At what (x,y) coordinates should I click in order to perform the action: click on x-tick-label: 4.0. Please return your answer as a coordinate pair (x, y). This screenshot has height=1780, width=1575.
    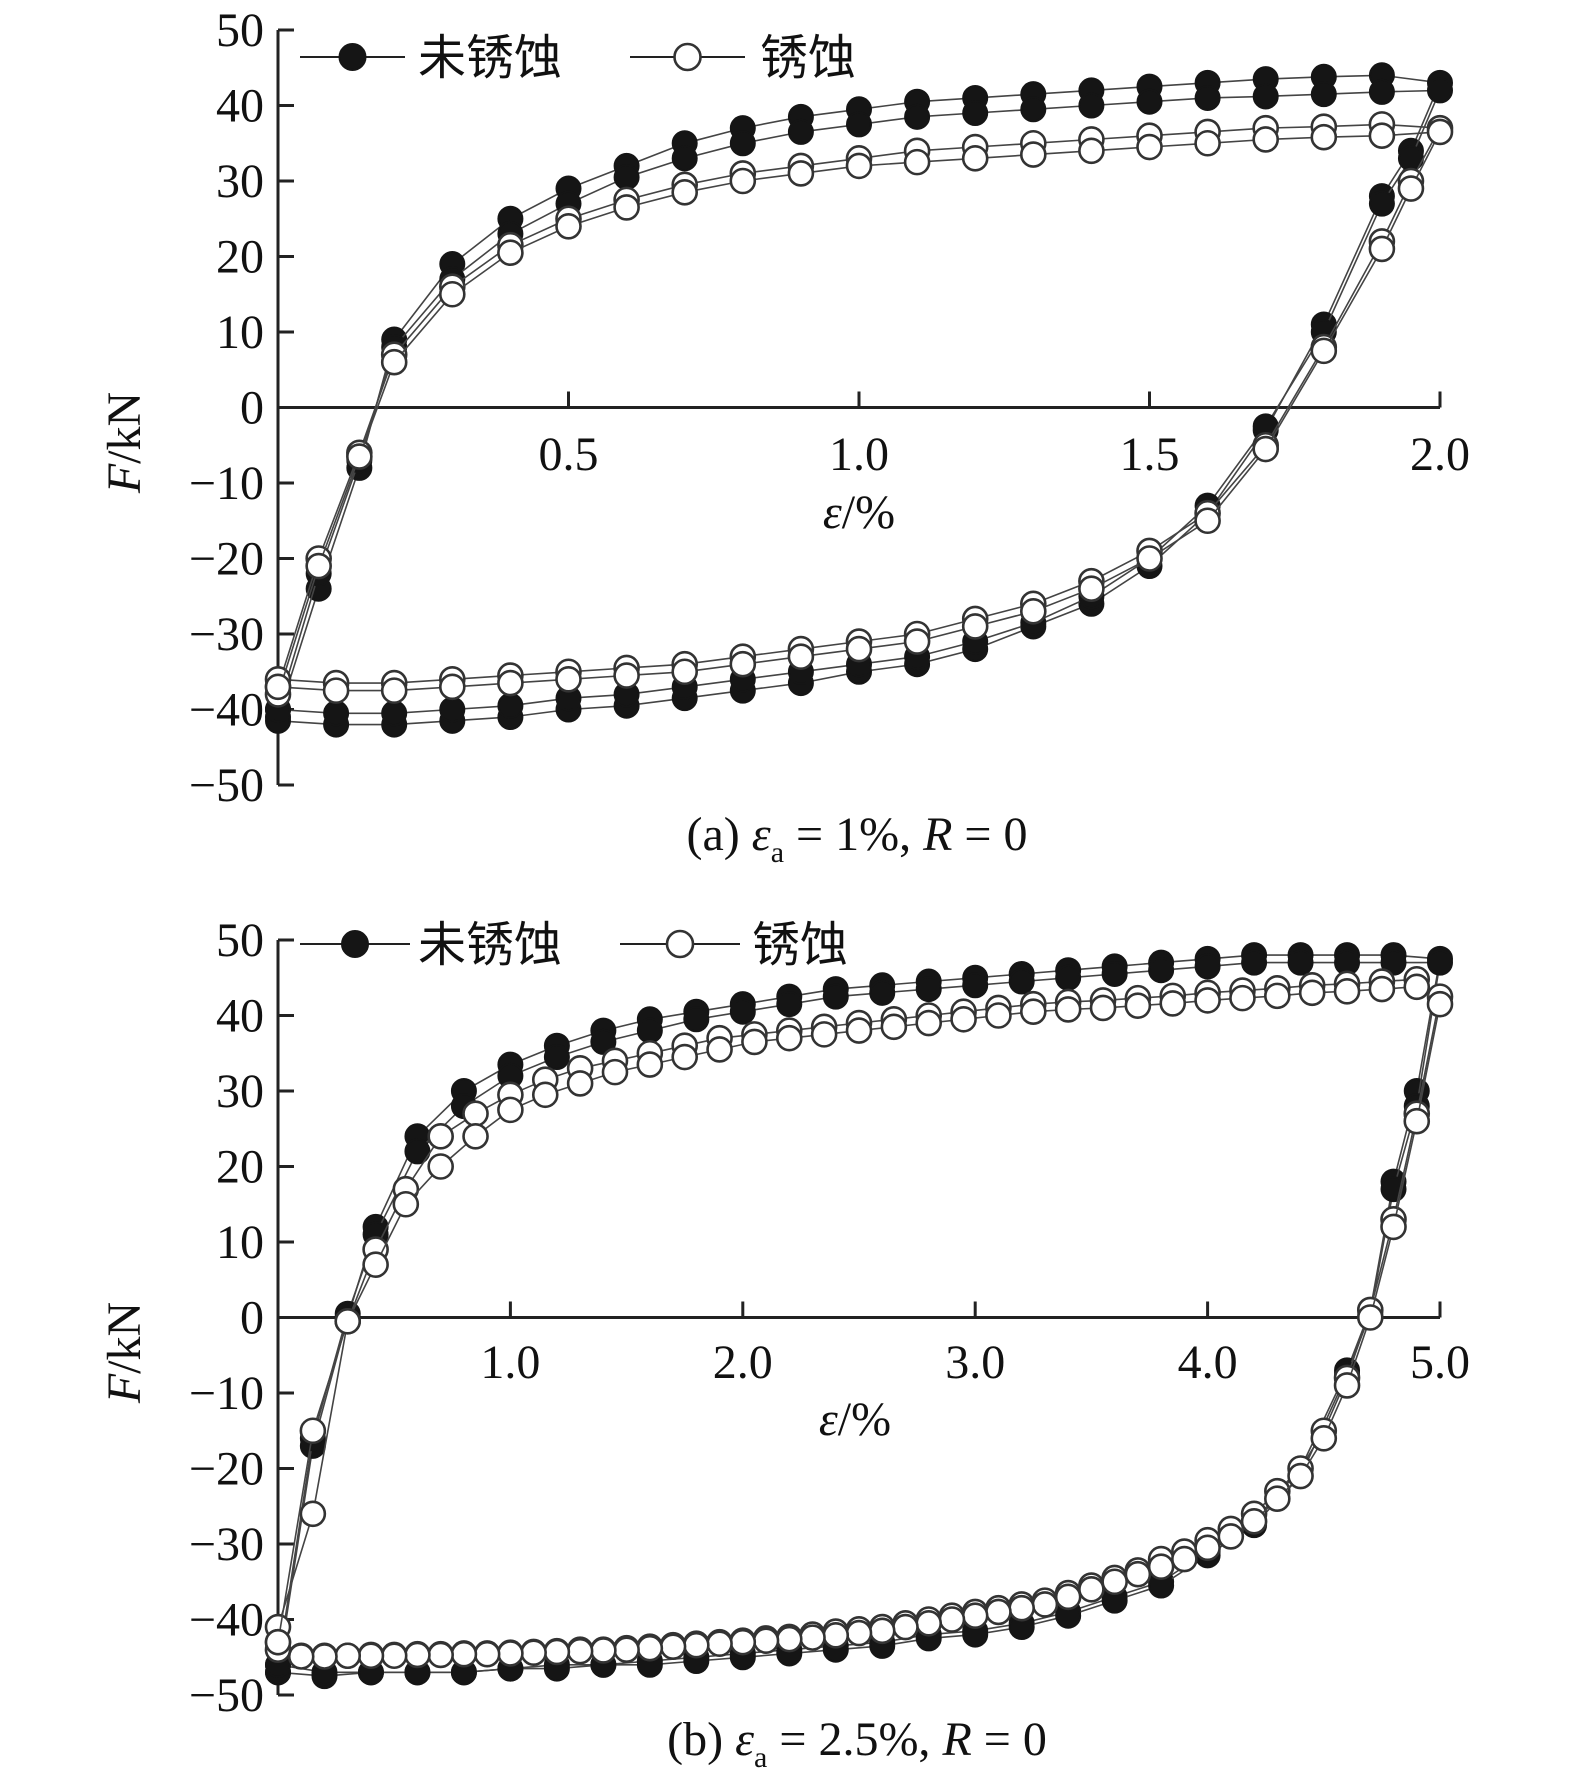
    Looking at the image, I should click on (1208, 1362).